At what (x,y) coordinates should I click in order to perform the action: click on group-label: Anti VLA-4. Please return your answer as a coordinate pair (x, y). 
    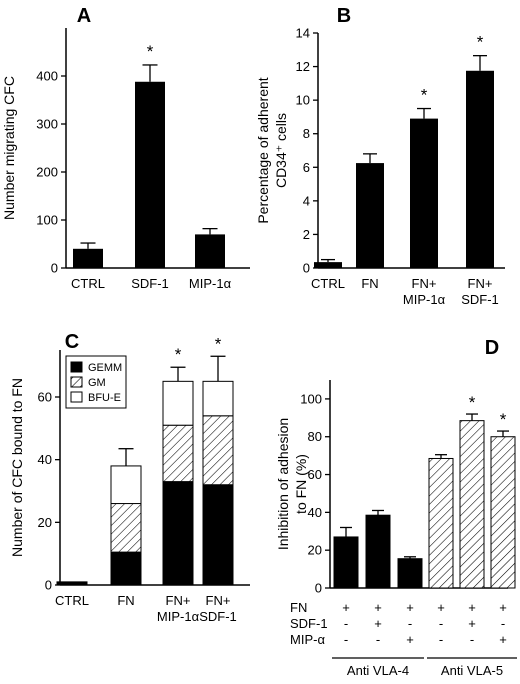
    Looking at the image, I should click on (378, 670).